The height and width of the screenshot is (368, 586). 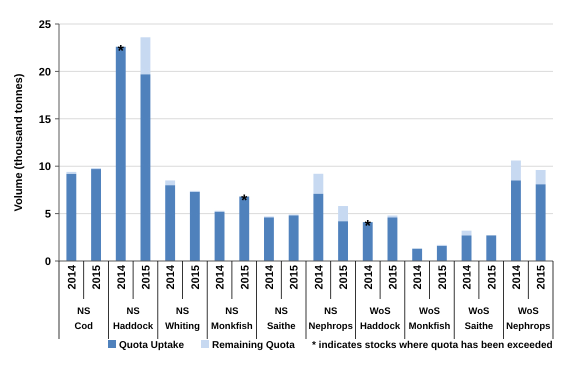 What do you see at coordinates (380, 319) in the screenshot?
I see `text: WoS Haddock` at bounding box center [380, 319].